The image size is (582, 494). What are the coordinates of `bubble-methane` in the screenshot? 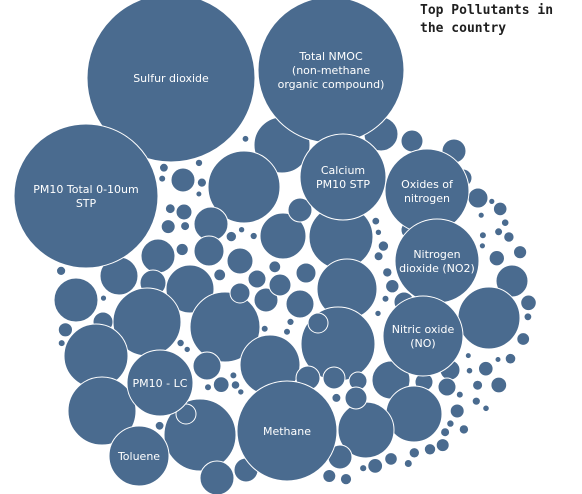 It's located at (287, 431).